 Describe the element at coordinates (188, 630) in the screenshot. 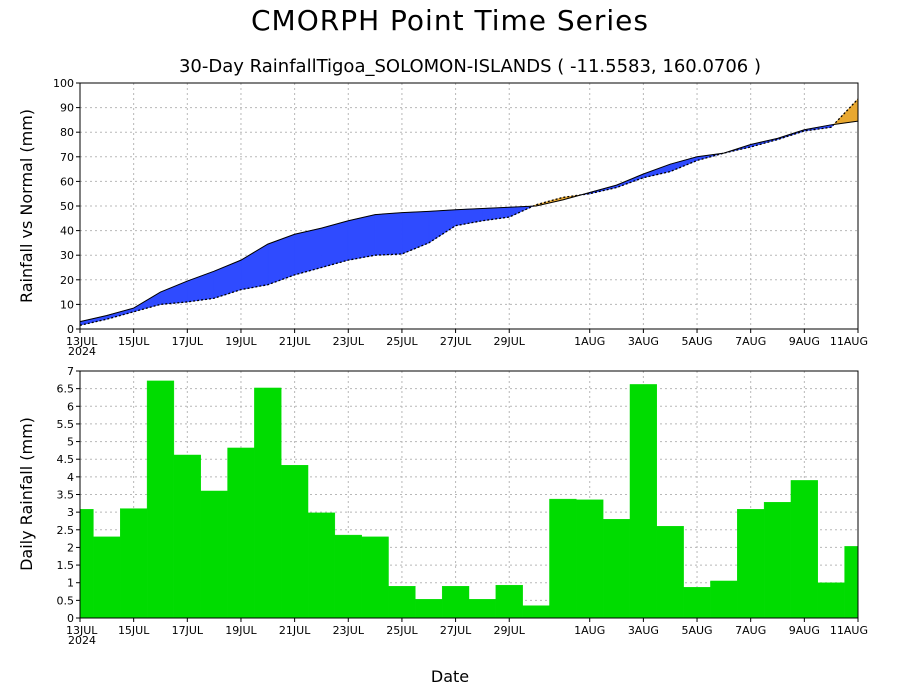

I see `bottom-xtick-label: 17JUL` at that location.